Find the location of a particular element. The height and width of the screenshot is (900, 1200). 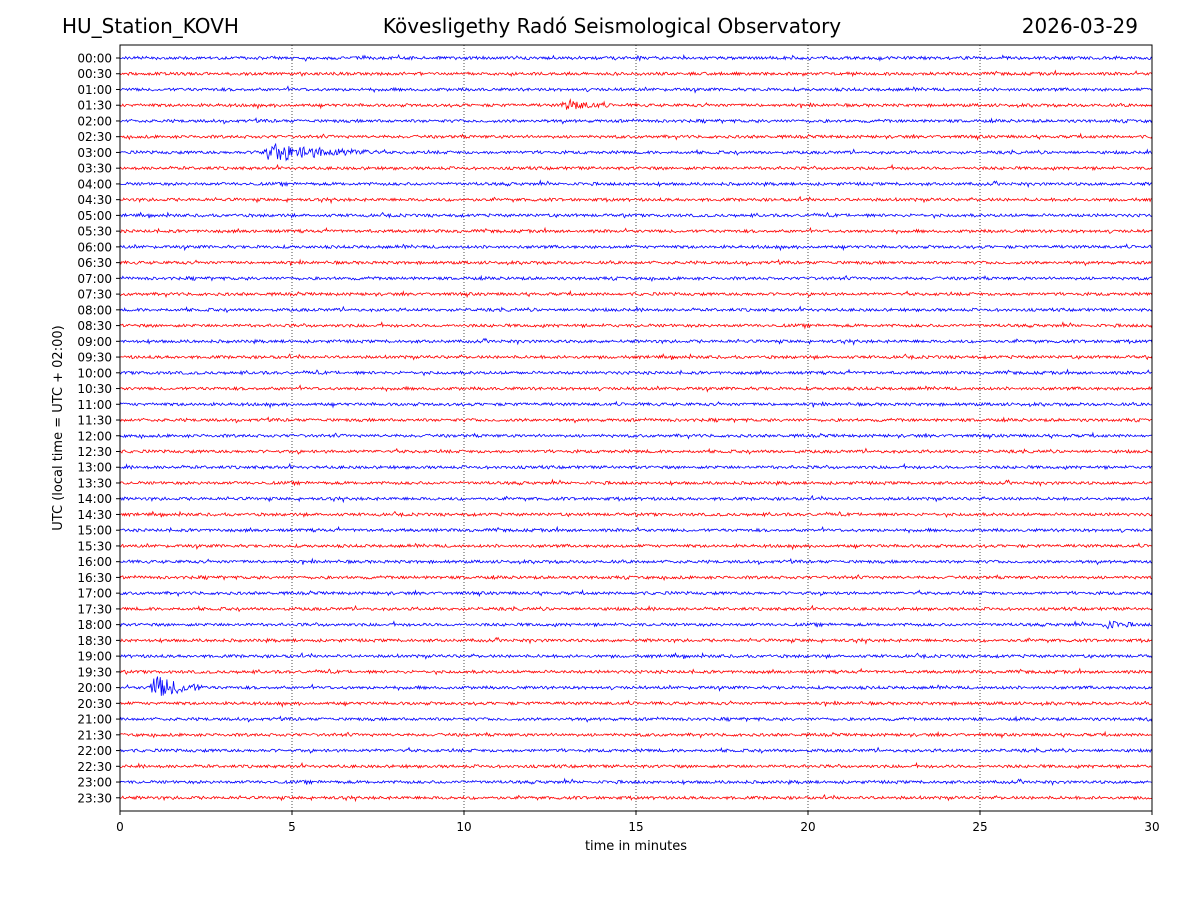

trace-time-label: 19:00 is located at coordinates (94, 657).